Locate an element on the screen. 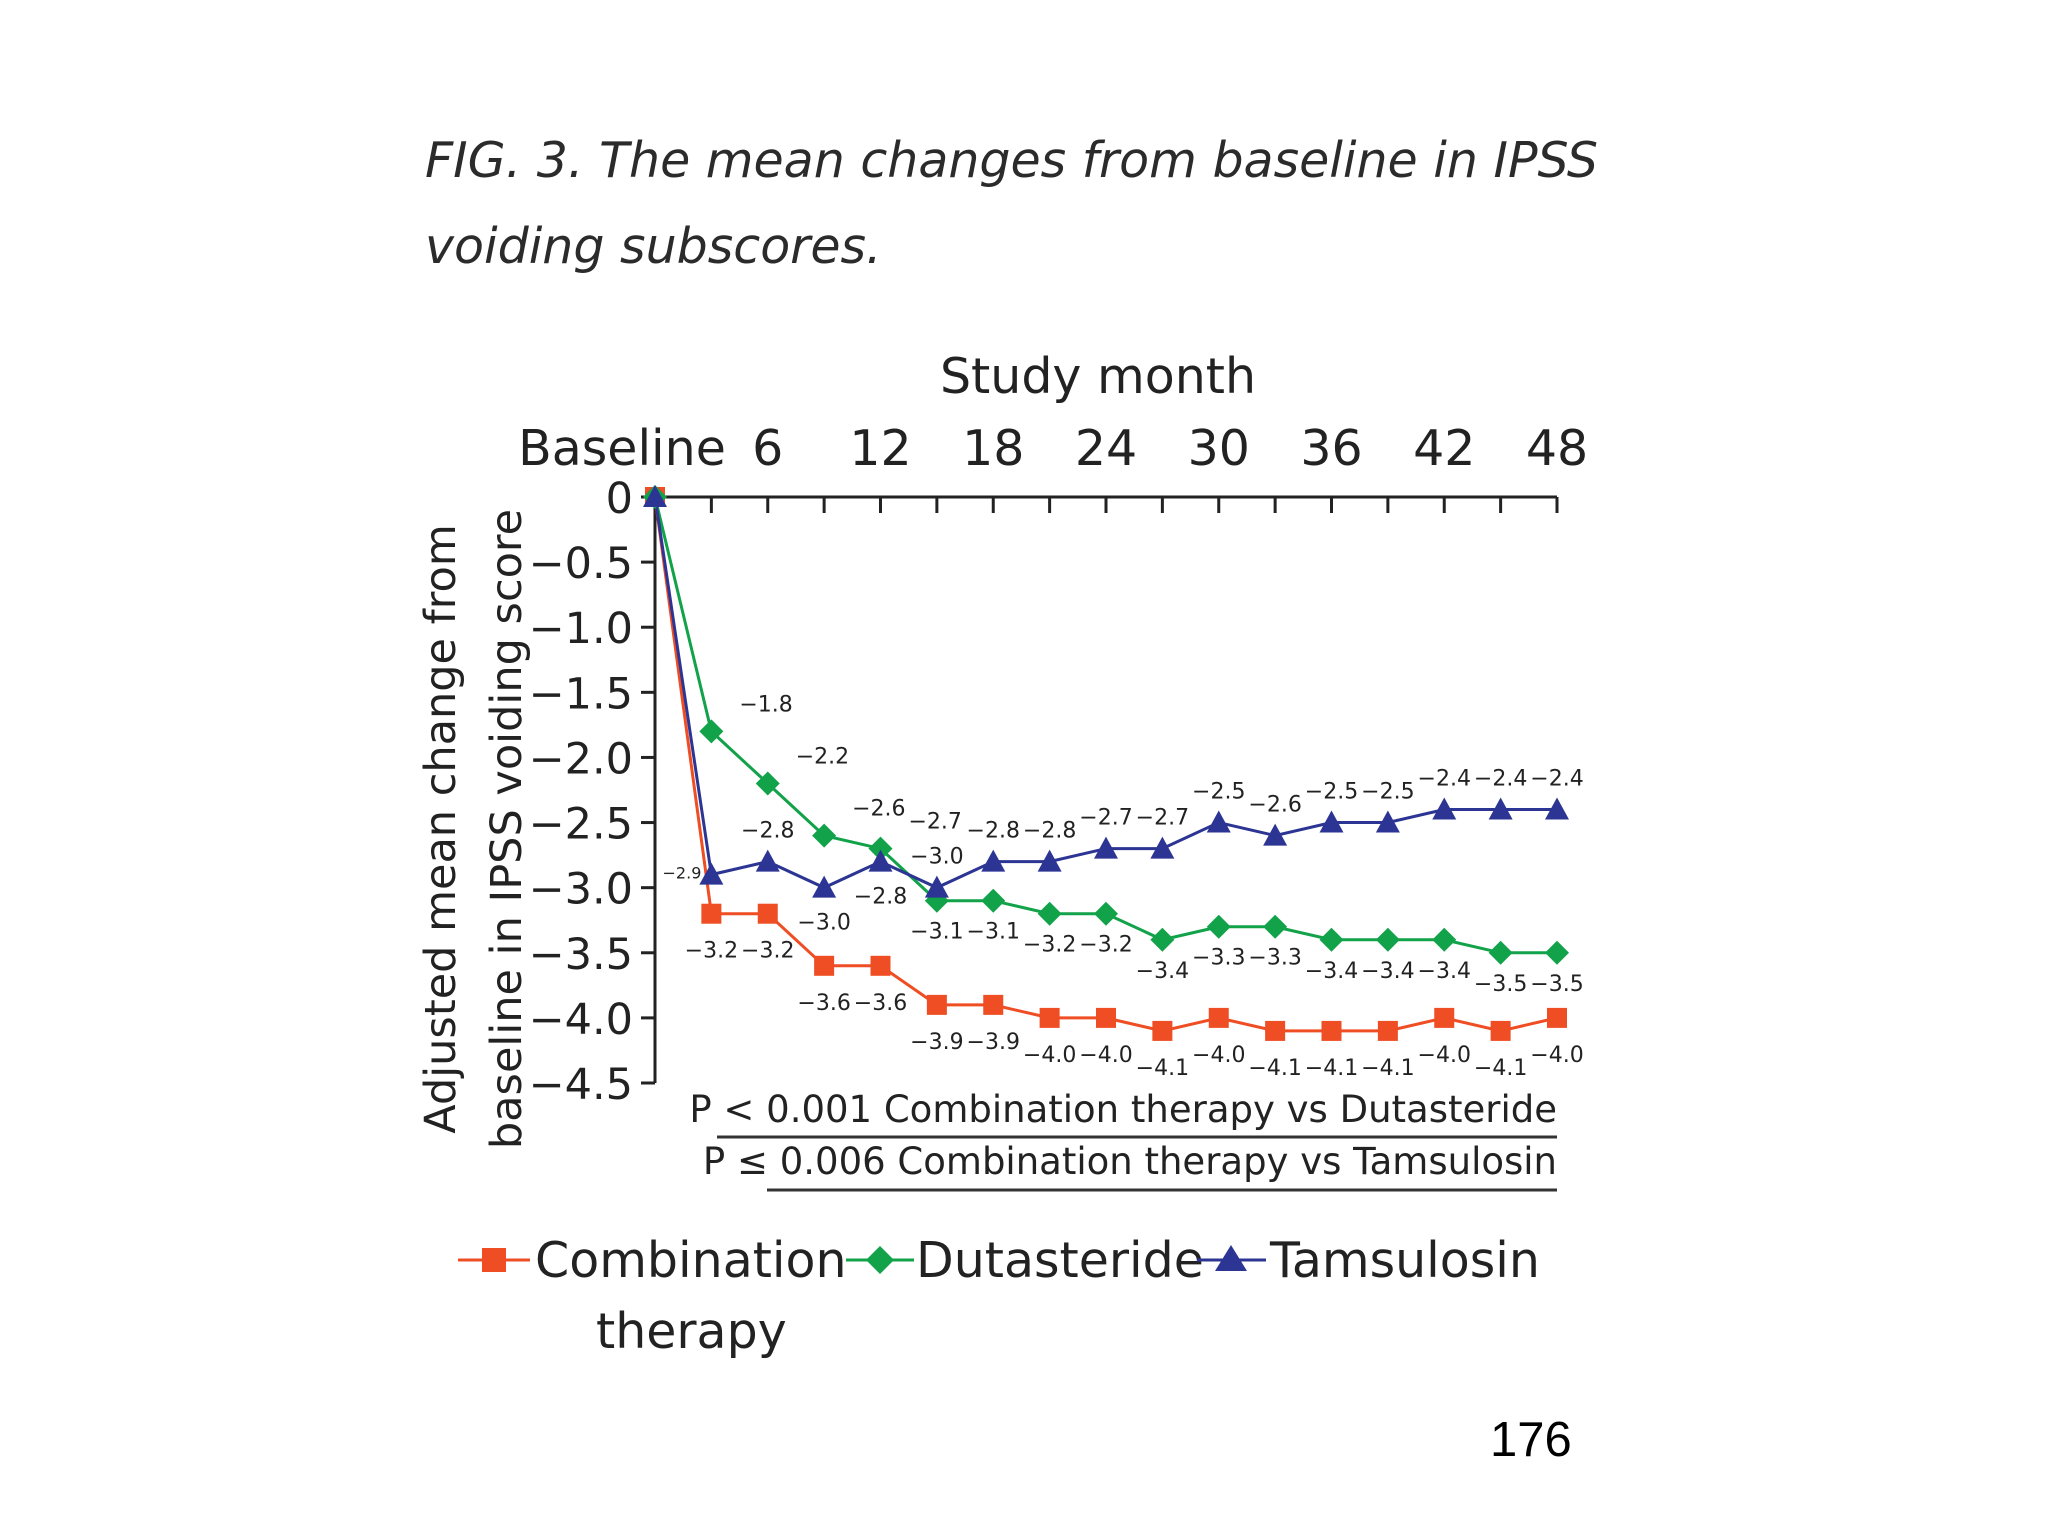  y-tick-label: −2.5 is located at coordinates (581, 825).